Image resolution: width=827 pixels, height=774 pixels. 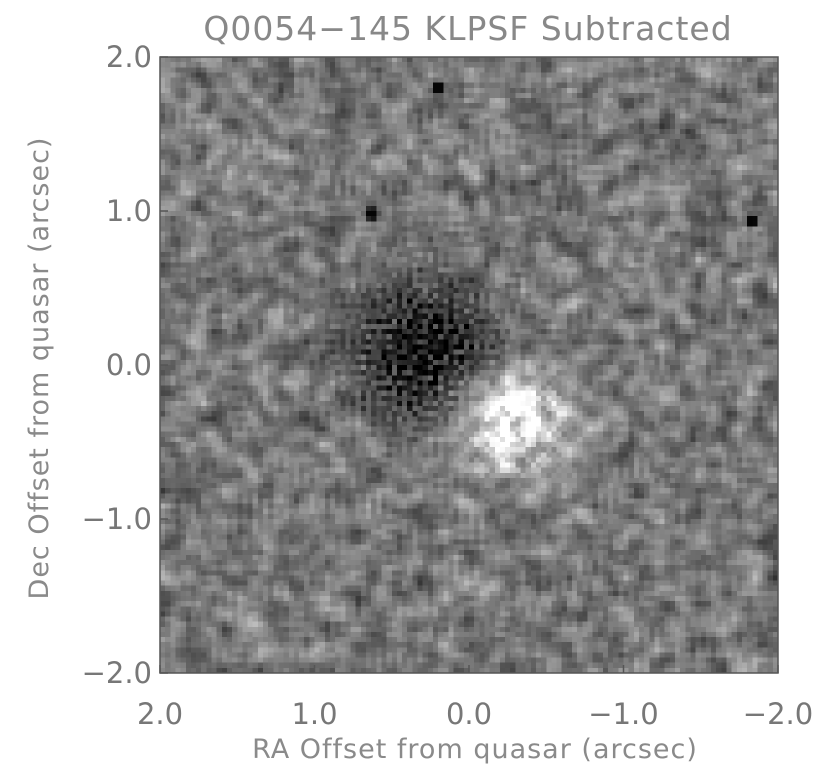 I want to click on x-tick-label: 0.0, so click(x=469, y=714).